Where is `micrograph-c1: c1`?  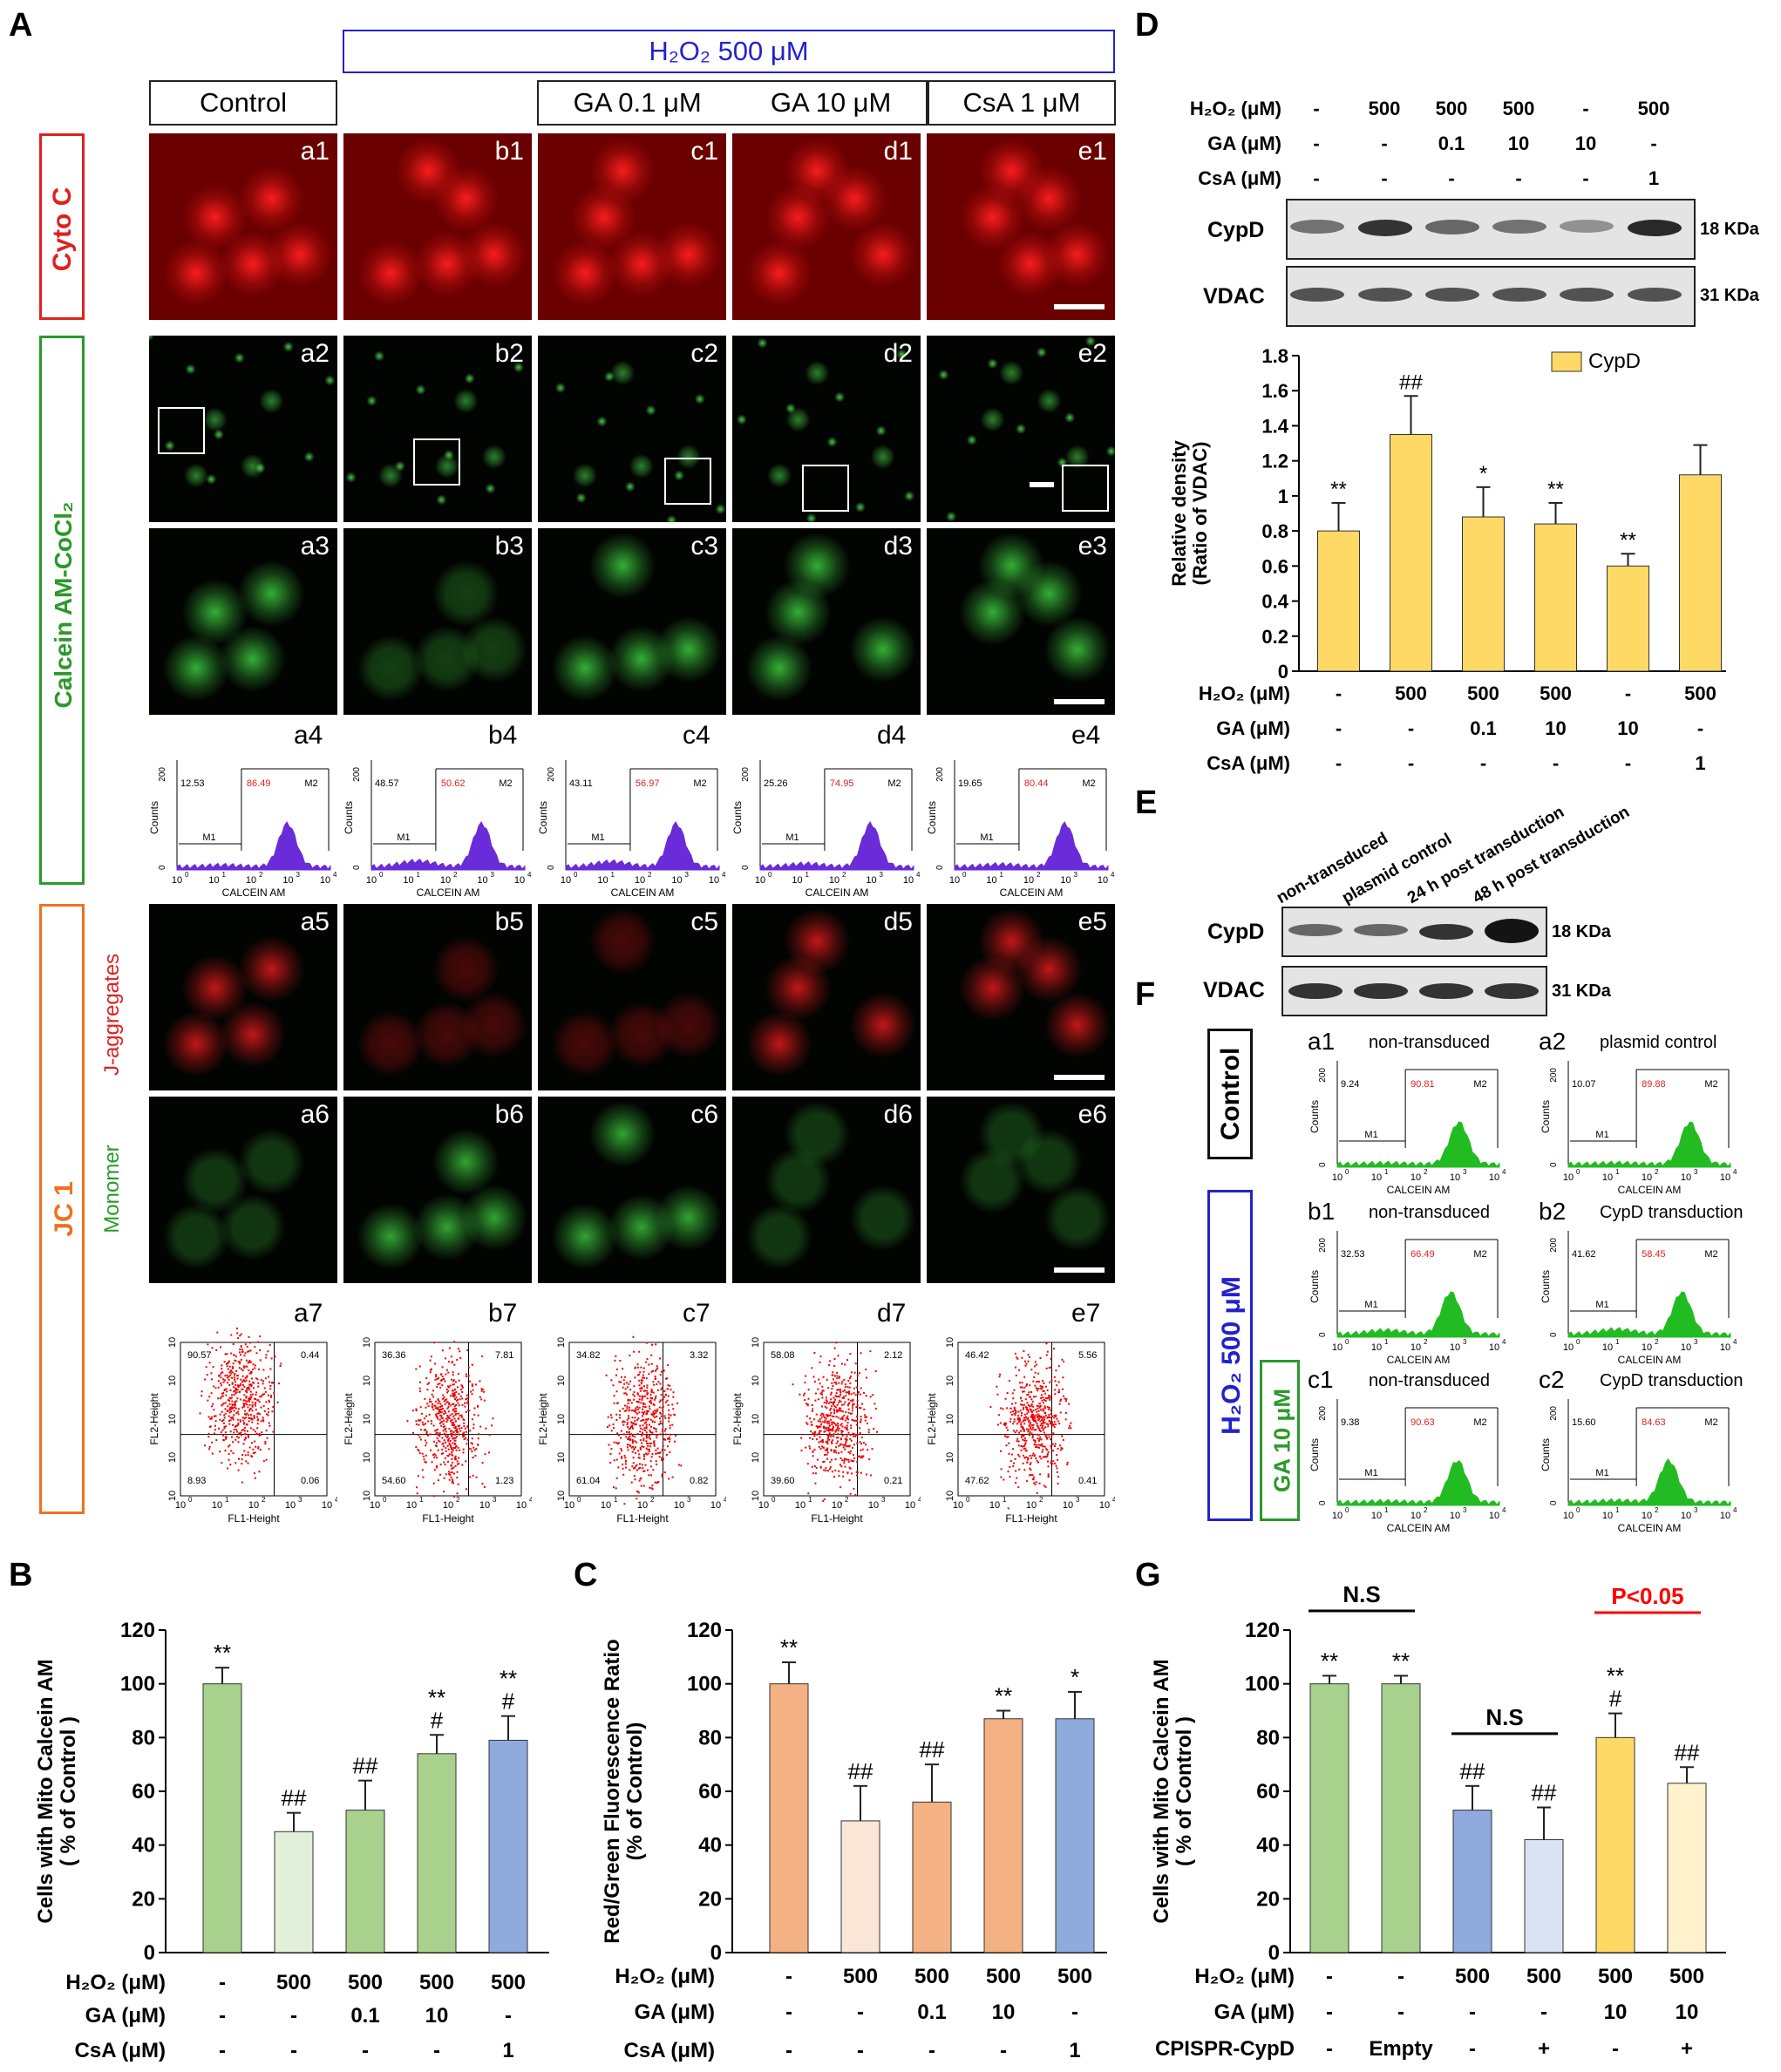
micrograph-c1: c1 is located at coordinates (632, 226).